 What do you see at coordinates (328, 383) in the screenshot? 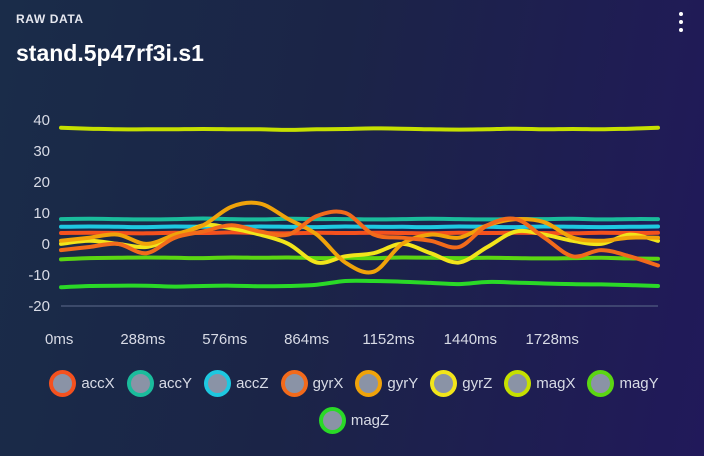
I see `legend-label: gyrX` at bounding box center [328, 383].